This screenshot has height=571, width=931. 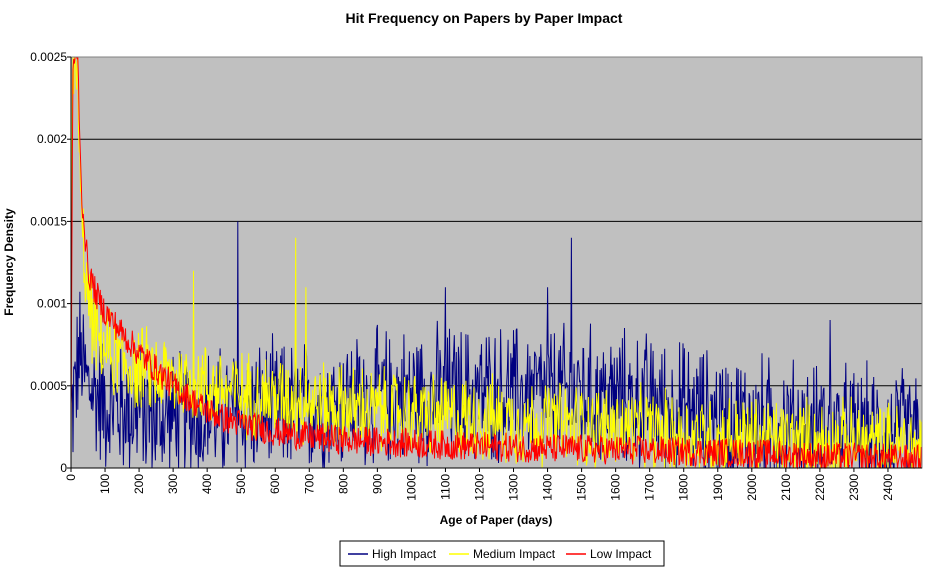 I want to click on x-tick-label: 700, so click(x=309, y=484).